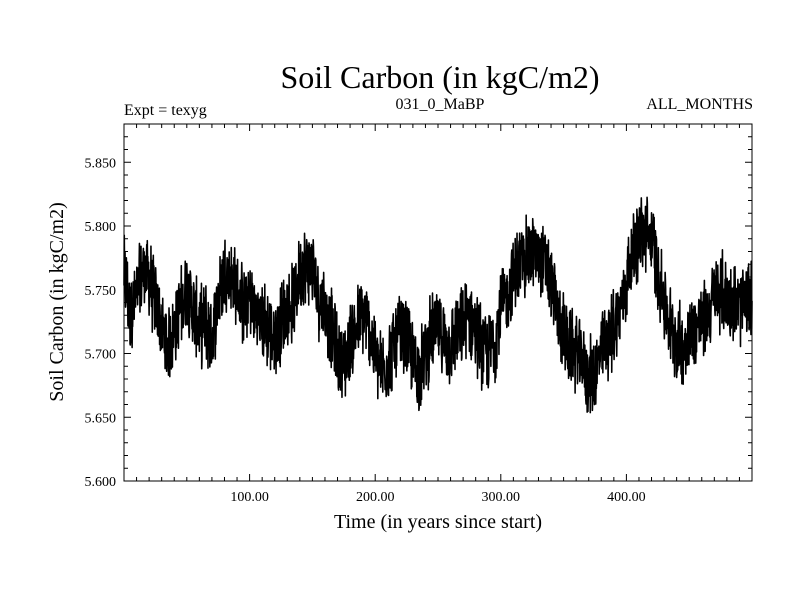 This screenshot has width=800, height=600. What do you see at coordinates (165, 110) in the screenshot?
I see `experiment-label: Expt = texyg` at bounding box center [165, 110].